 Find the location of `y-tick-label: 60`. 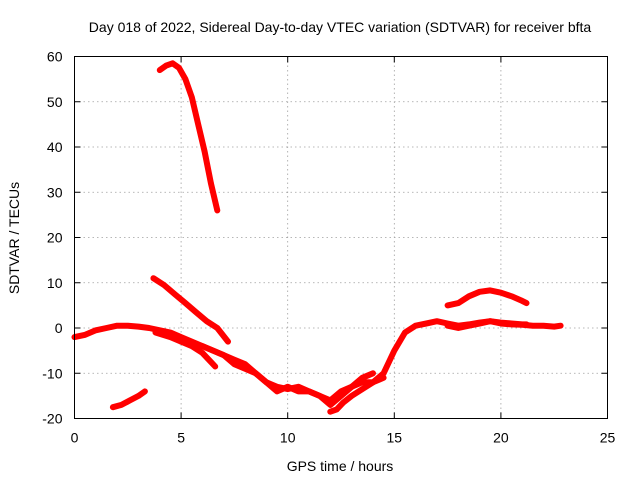

y-tick-label: 60 is located at coordinates (55, 57).